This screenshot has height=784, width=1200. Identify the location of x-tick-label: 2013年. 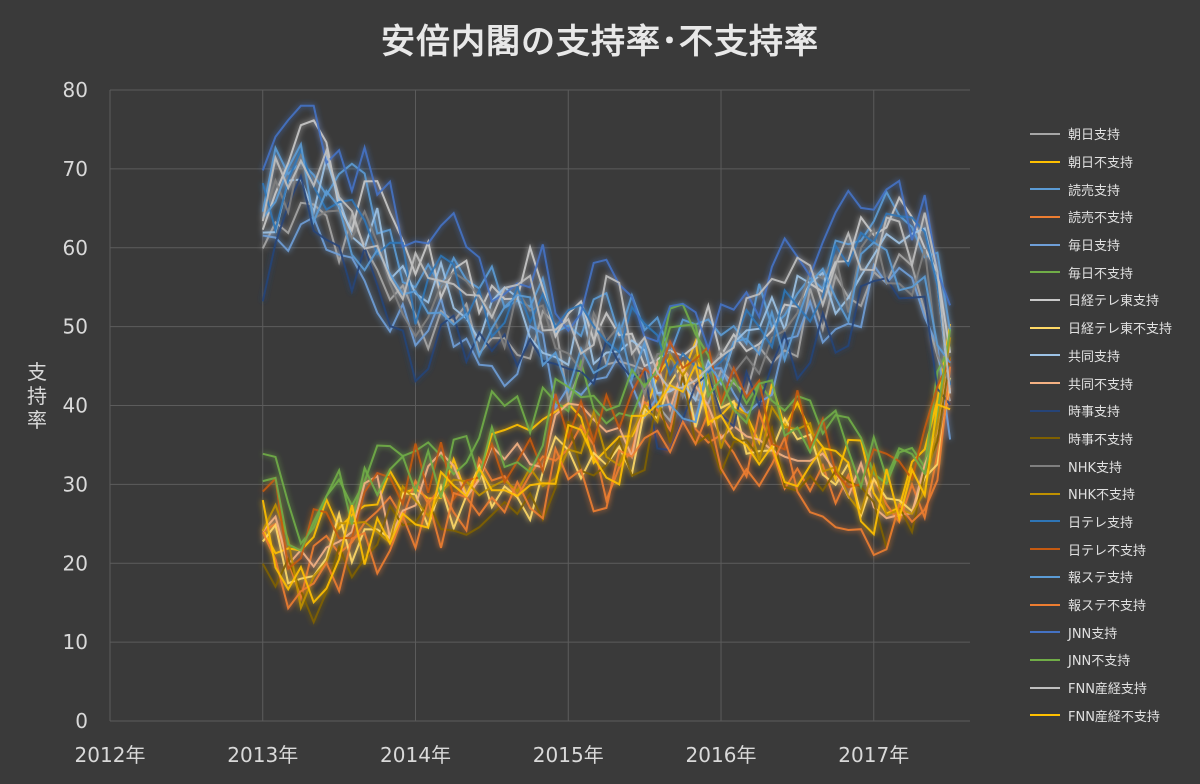
(262, 755).